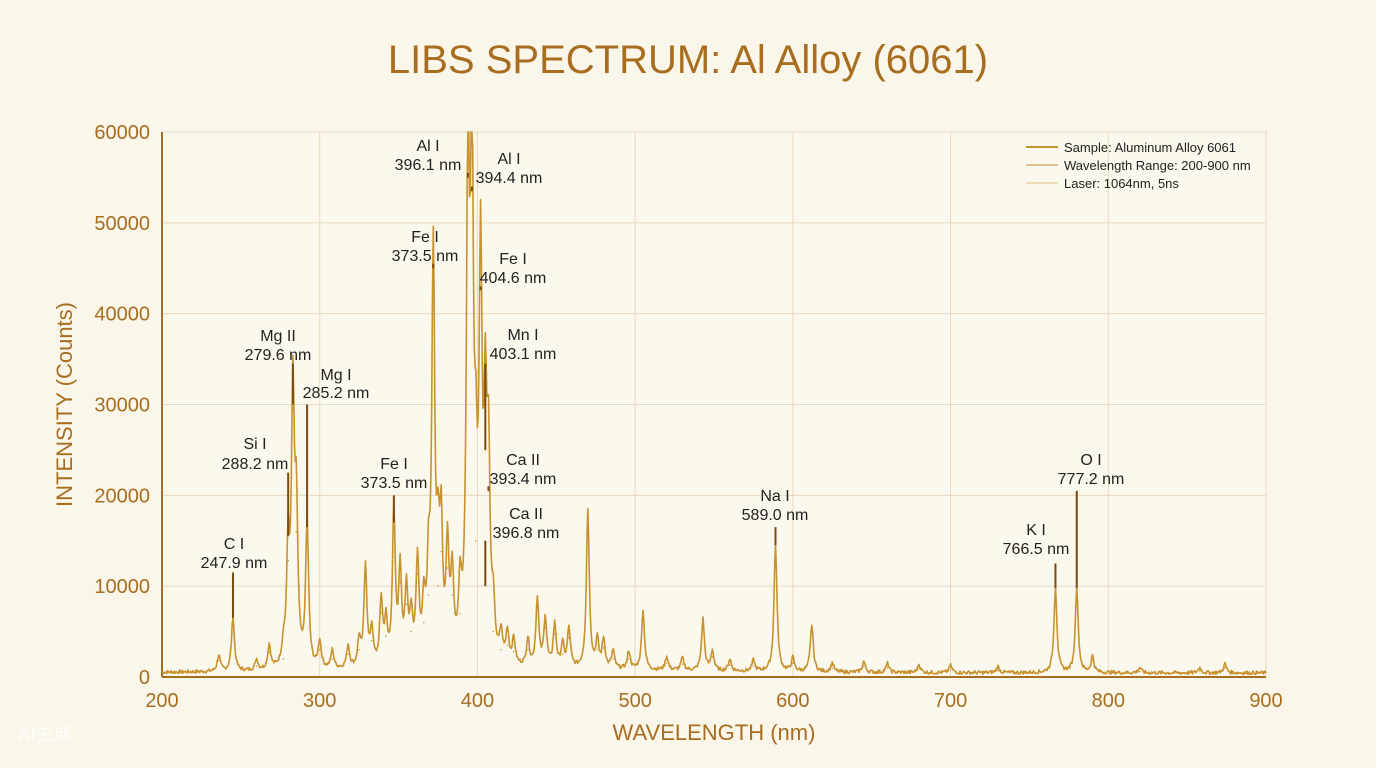 Image resolution: width=1376 pixels, height=768 pixels. I want to click on x-tick-label: 700, so click(950, 701).